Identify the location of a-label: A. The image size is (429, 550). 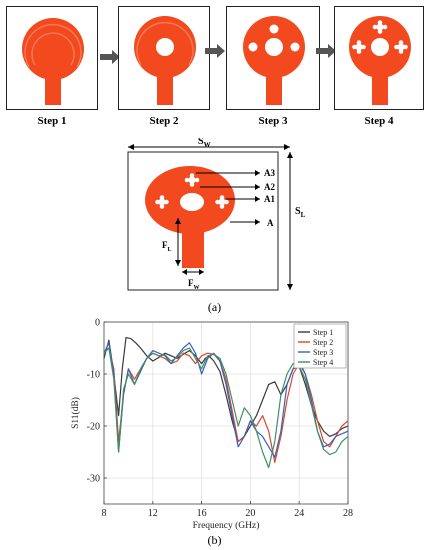
(270, 223).